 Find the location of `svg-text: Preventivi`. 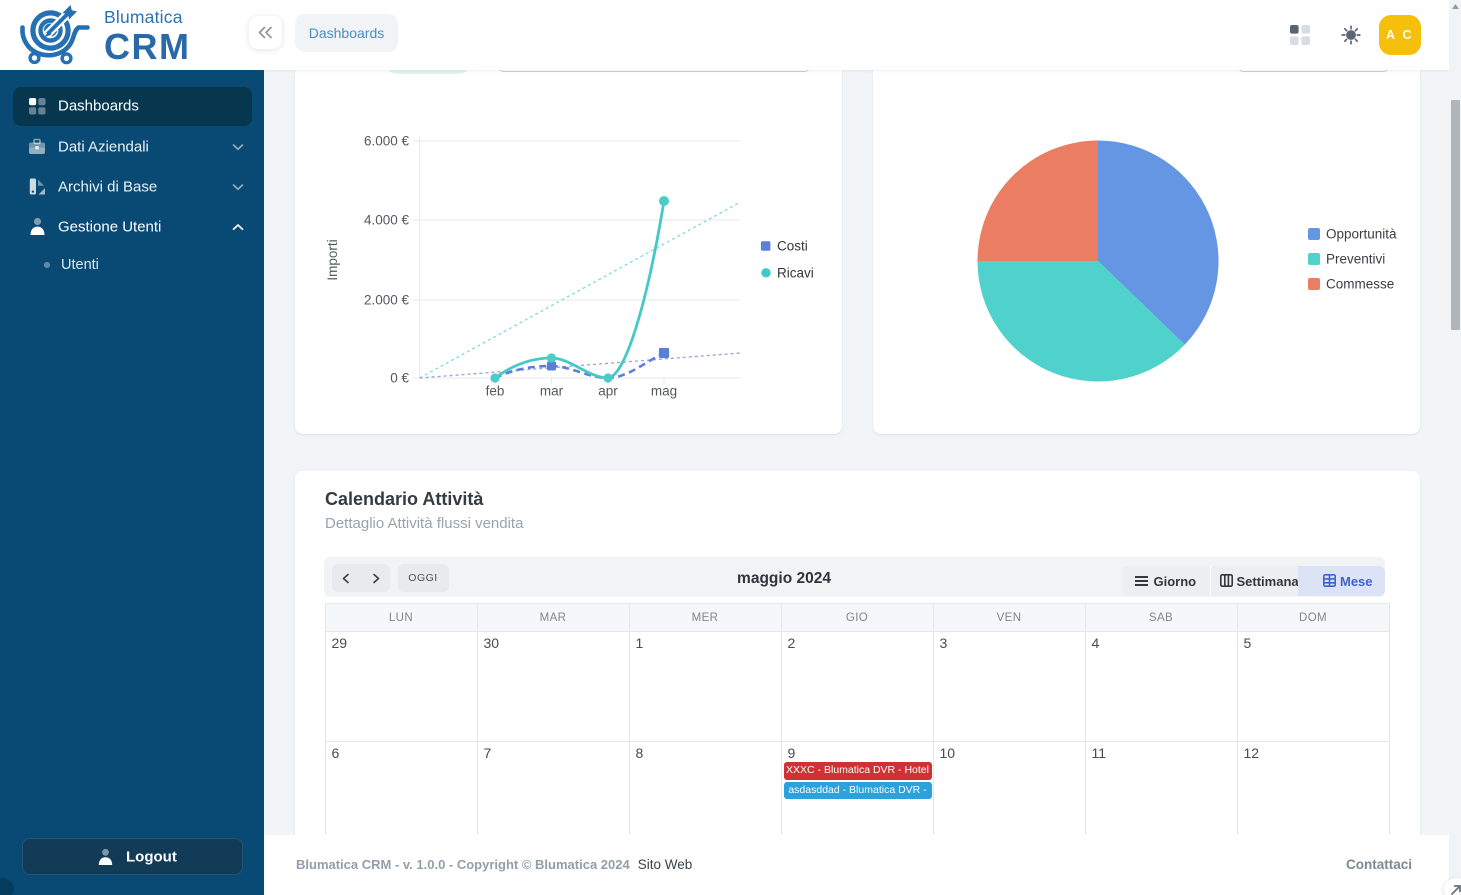

svg-text: Preventivi is located at coordinates (1355, 259).